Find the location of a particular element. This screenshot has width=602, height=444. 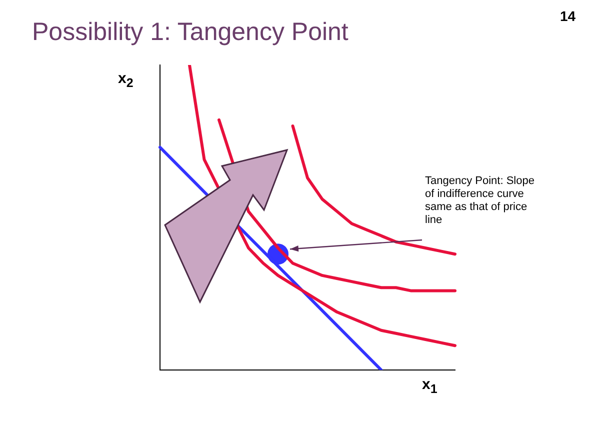

annotation: Tangency Point: Slope of indifference curve same as that of price line is located at coordinates (480, 201).